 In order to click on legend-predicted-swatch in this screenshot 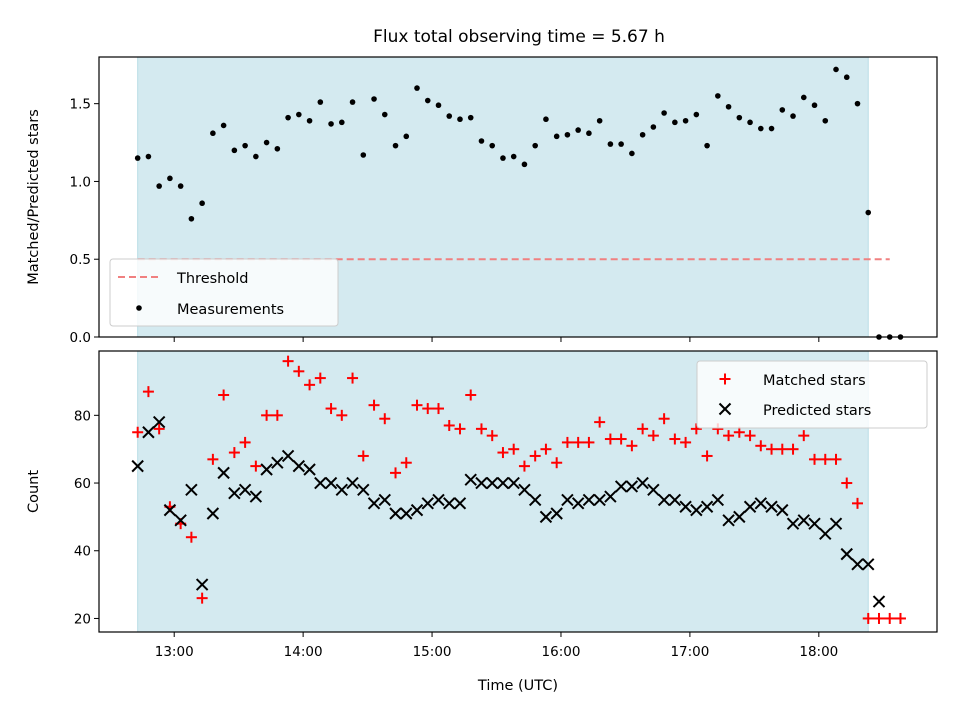, I will do `click(725, 409)`.